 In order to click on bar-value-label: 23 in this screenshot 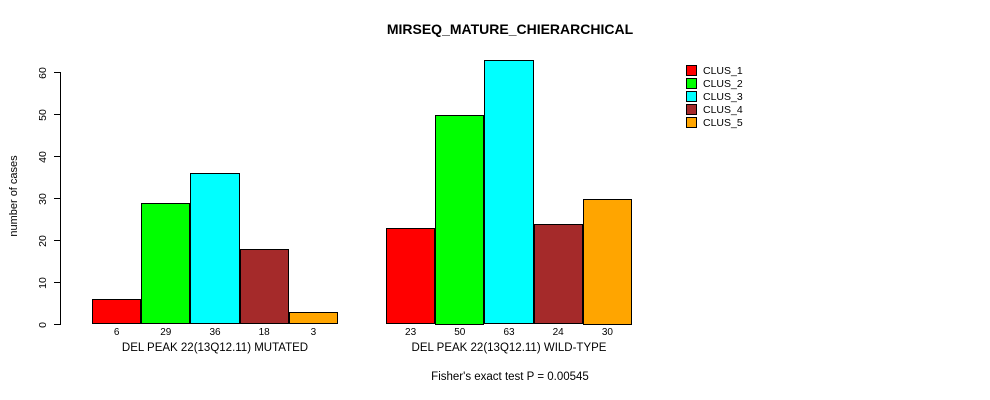, I will do `click(411, 332)`.